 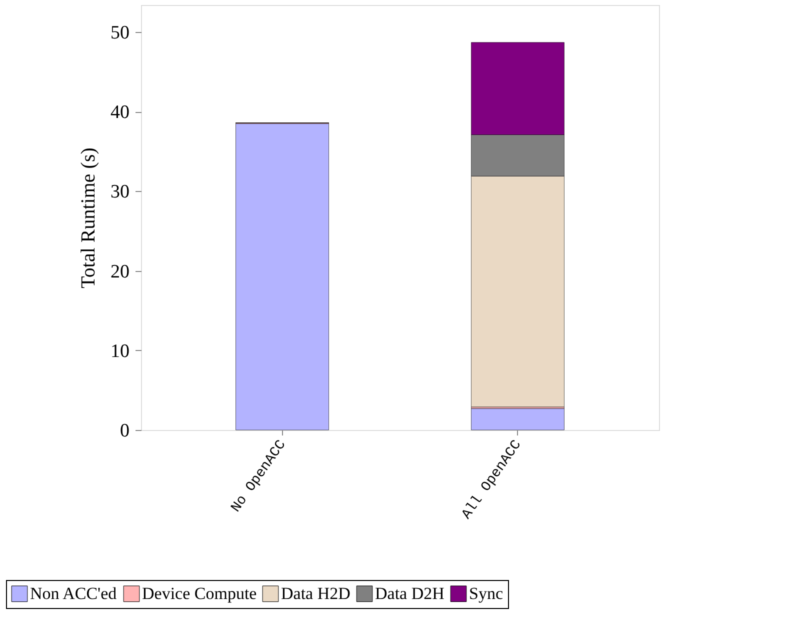 What do you see at coordinates (120, 33) in the screenshot?
I see `y-tick-label: 50` at bounding box center [120, 33].